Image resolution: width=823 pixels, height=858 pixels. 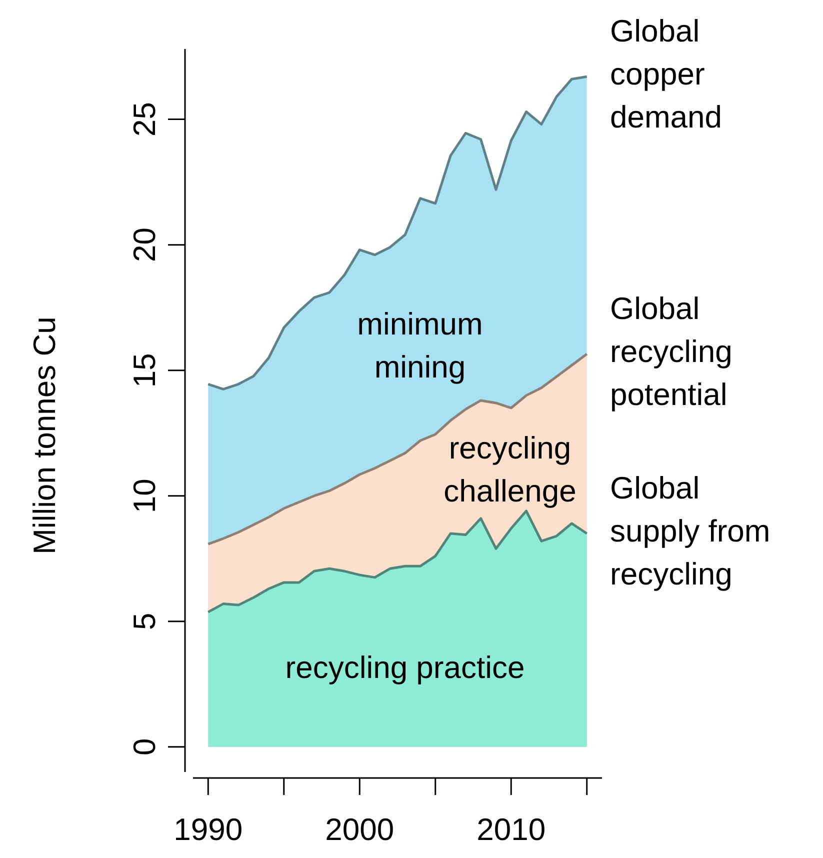 I want to click on y-tick-label: 25, so click(x=144, y=119).